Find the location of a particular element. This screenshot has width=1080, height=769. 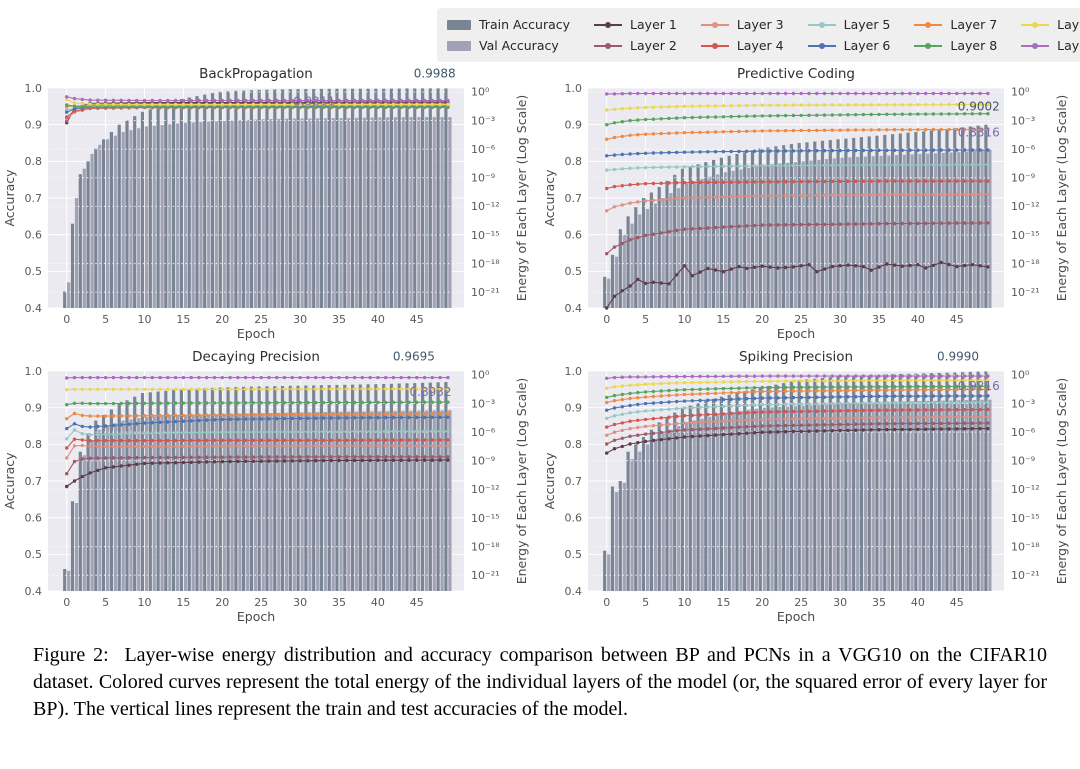

val-accuracy-annotation: 0.9216 is located at coordinates (979, 386).